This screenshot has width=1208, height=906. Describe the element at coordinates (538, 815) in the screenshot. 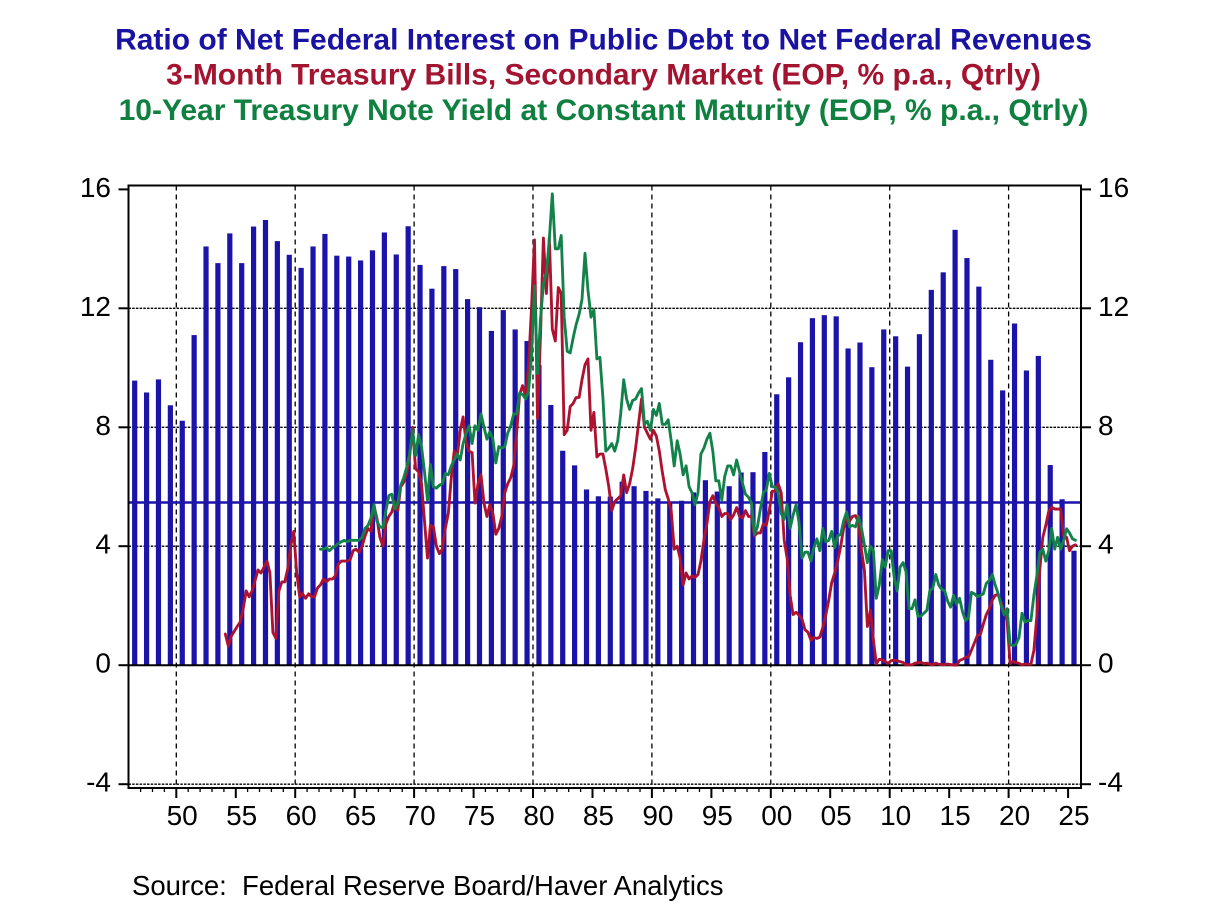

I see `svg-text: 80` at that location.